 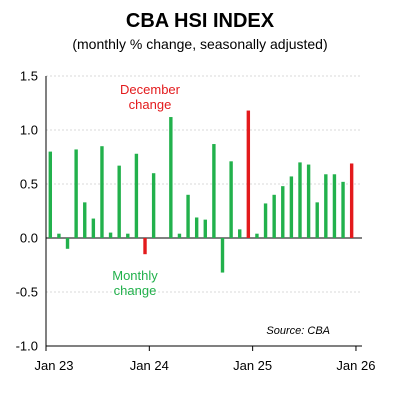 What do you see at coordinates (355, 365) in the screenshot?
I see `x-tick-label: Jan 26` at bounding box center [355, 365].